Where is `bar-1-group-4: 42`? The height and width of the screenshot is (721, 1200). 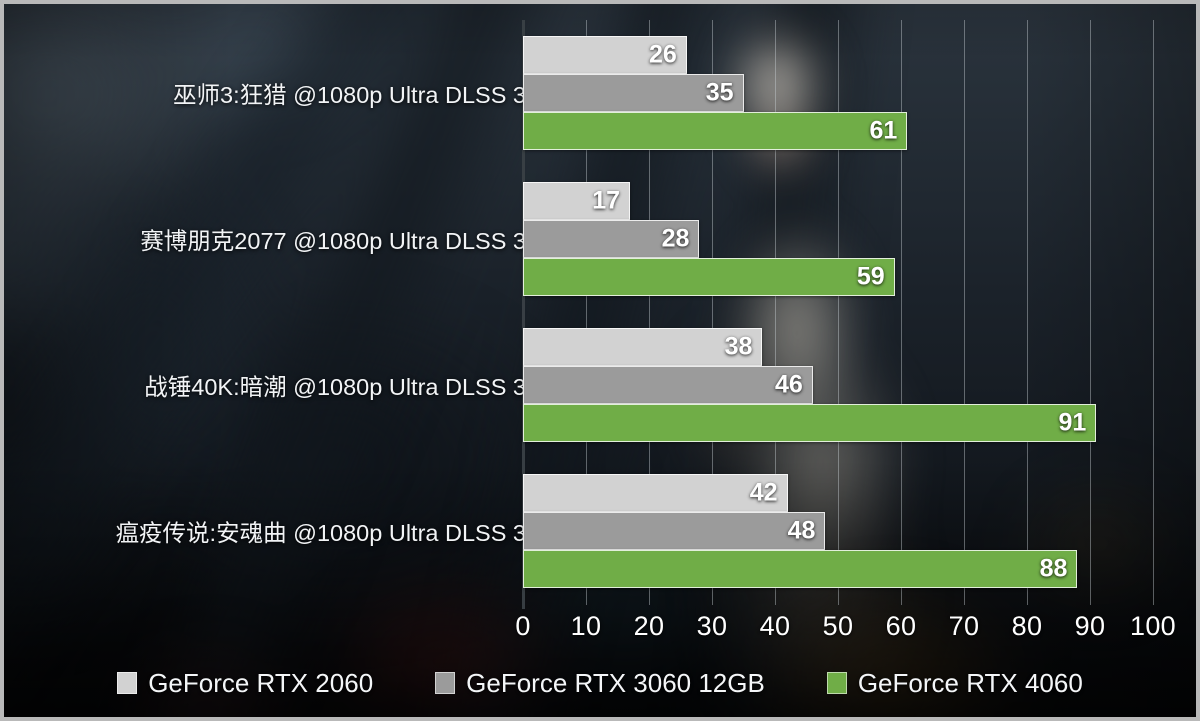
bar-1-group-4: 42 is located at coordinates (655, 493).